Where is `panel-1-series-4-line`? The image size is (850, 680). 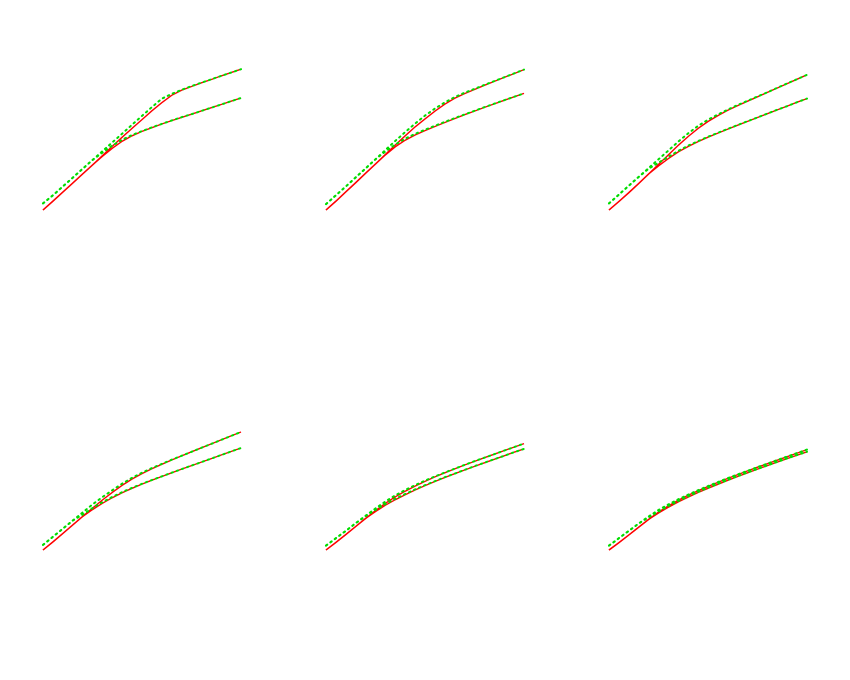
panel-1-series-4-line is located at coordinates (142, 151).